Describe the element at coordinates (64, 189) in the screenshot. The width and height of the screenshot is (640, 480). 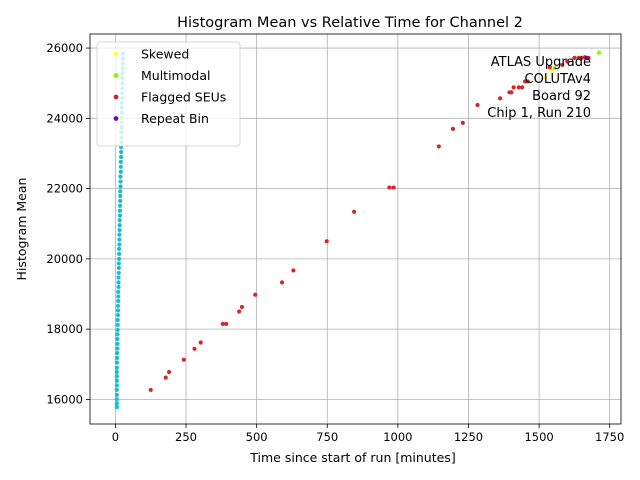
I see `y-tick-label: 22000` at that location.